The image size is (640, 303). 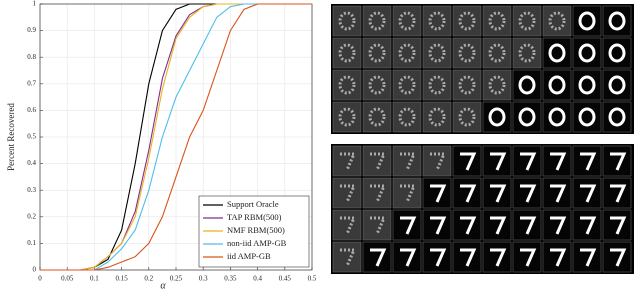 I want to click on y-tick-label: 0.9, so click(x=31, y=30).